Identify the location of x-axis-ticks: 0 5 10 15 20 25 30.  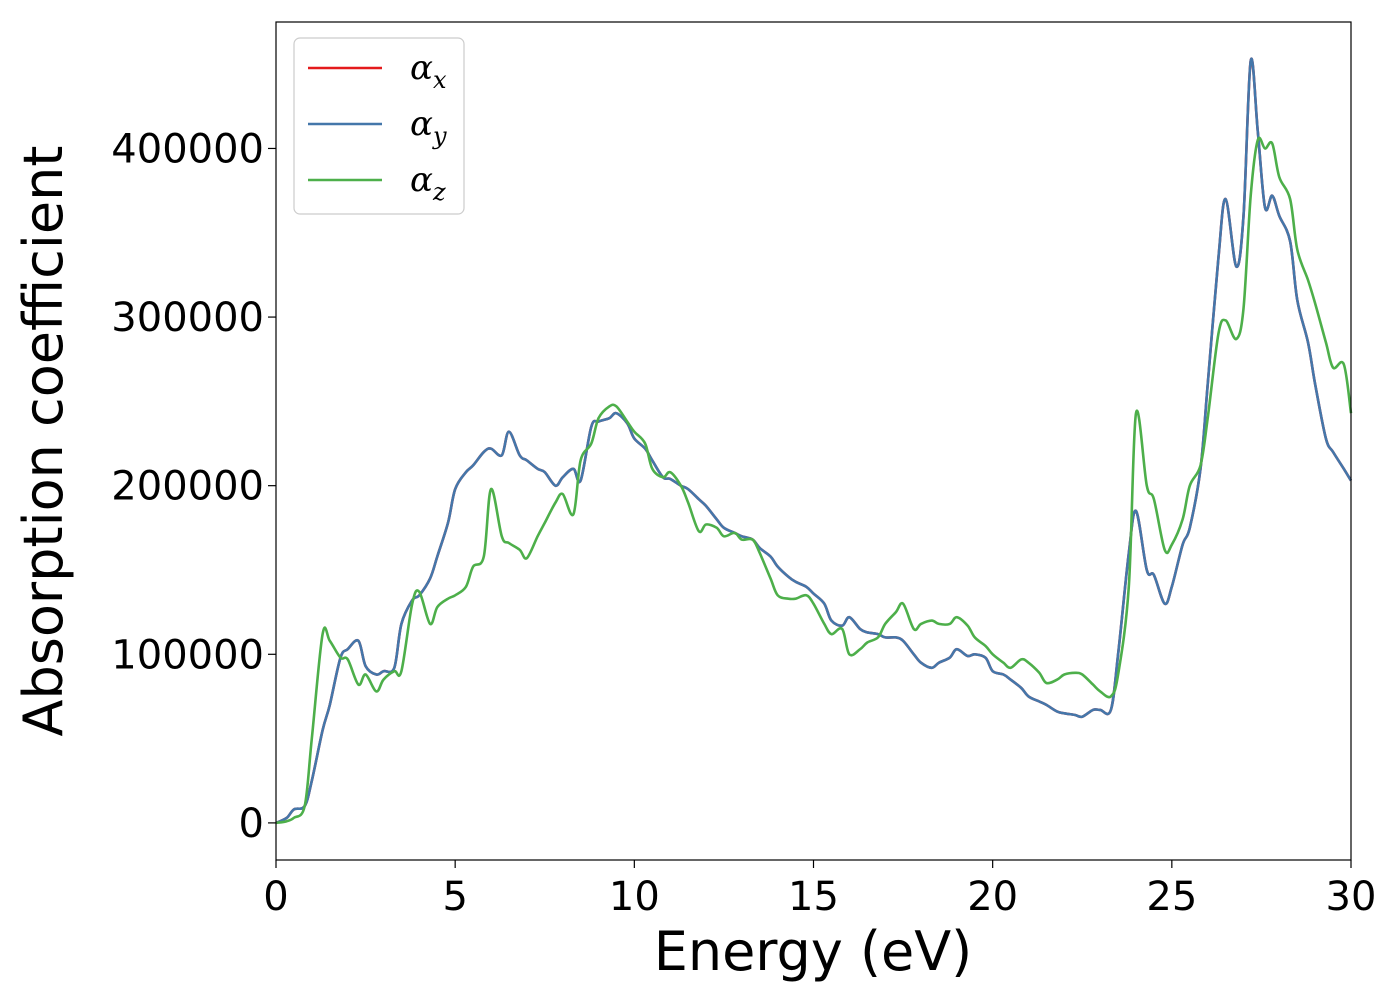
(819, 890).